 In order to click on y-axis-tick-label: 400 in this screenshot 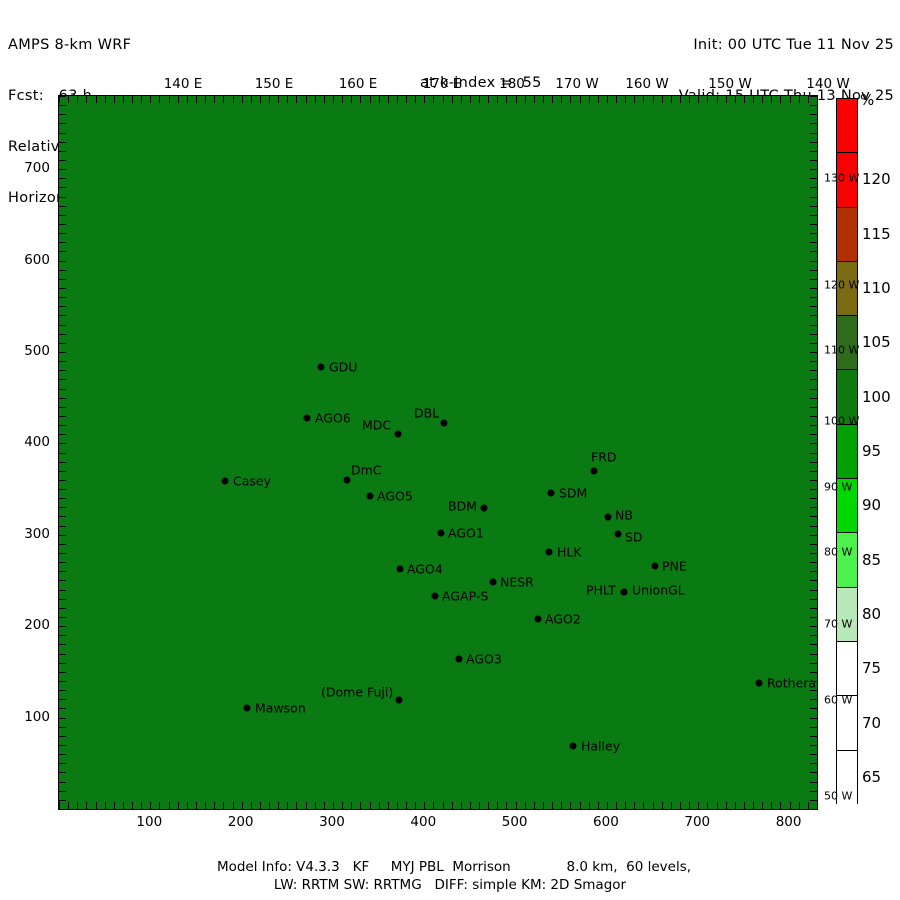, I will do `click(37, 442)`.